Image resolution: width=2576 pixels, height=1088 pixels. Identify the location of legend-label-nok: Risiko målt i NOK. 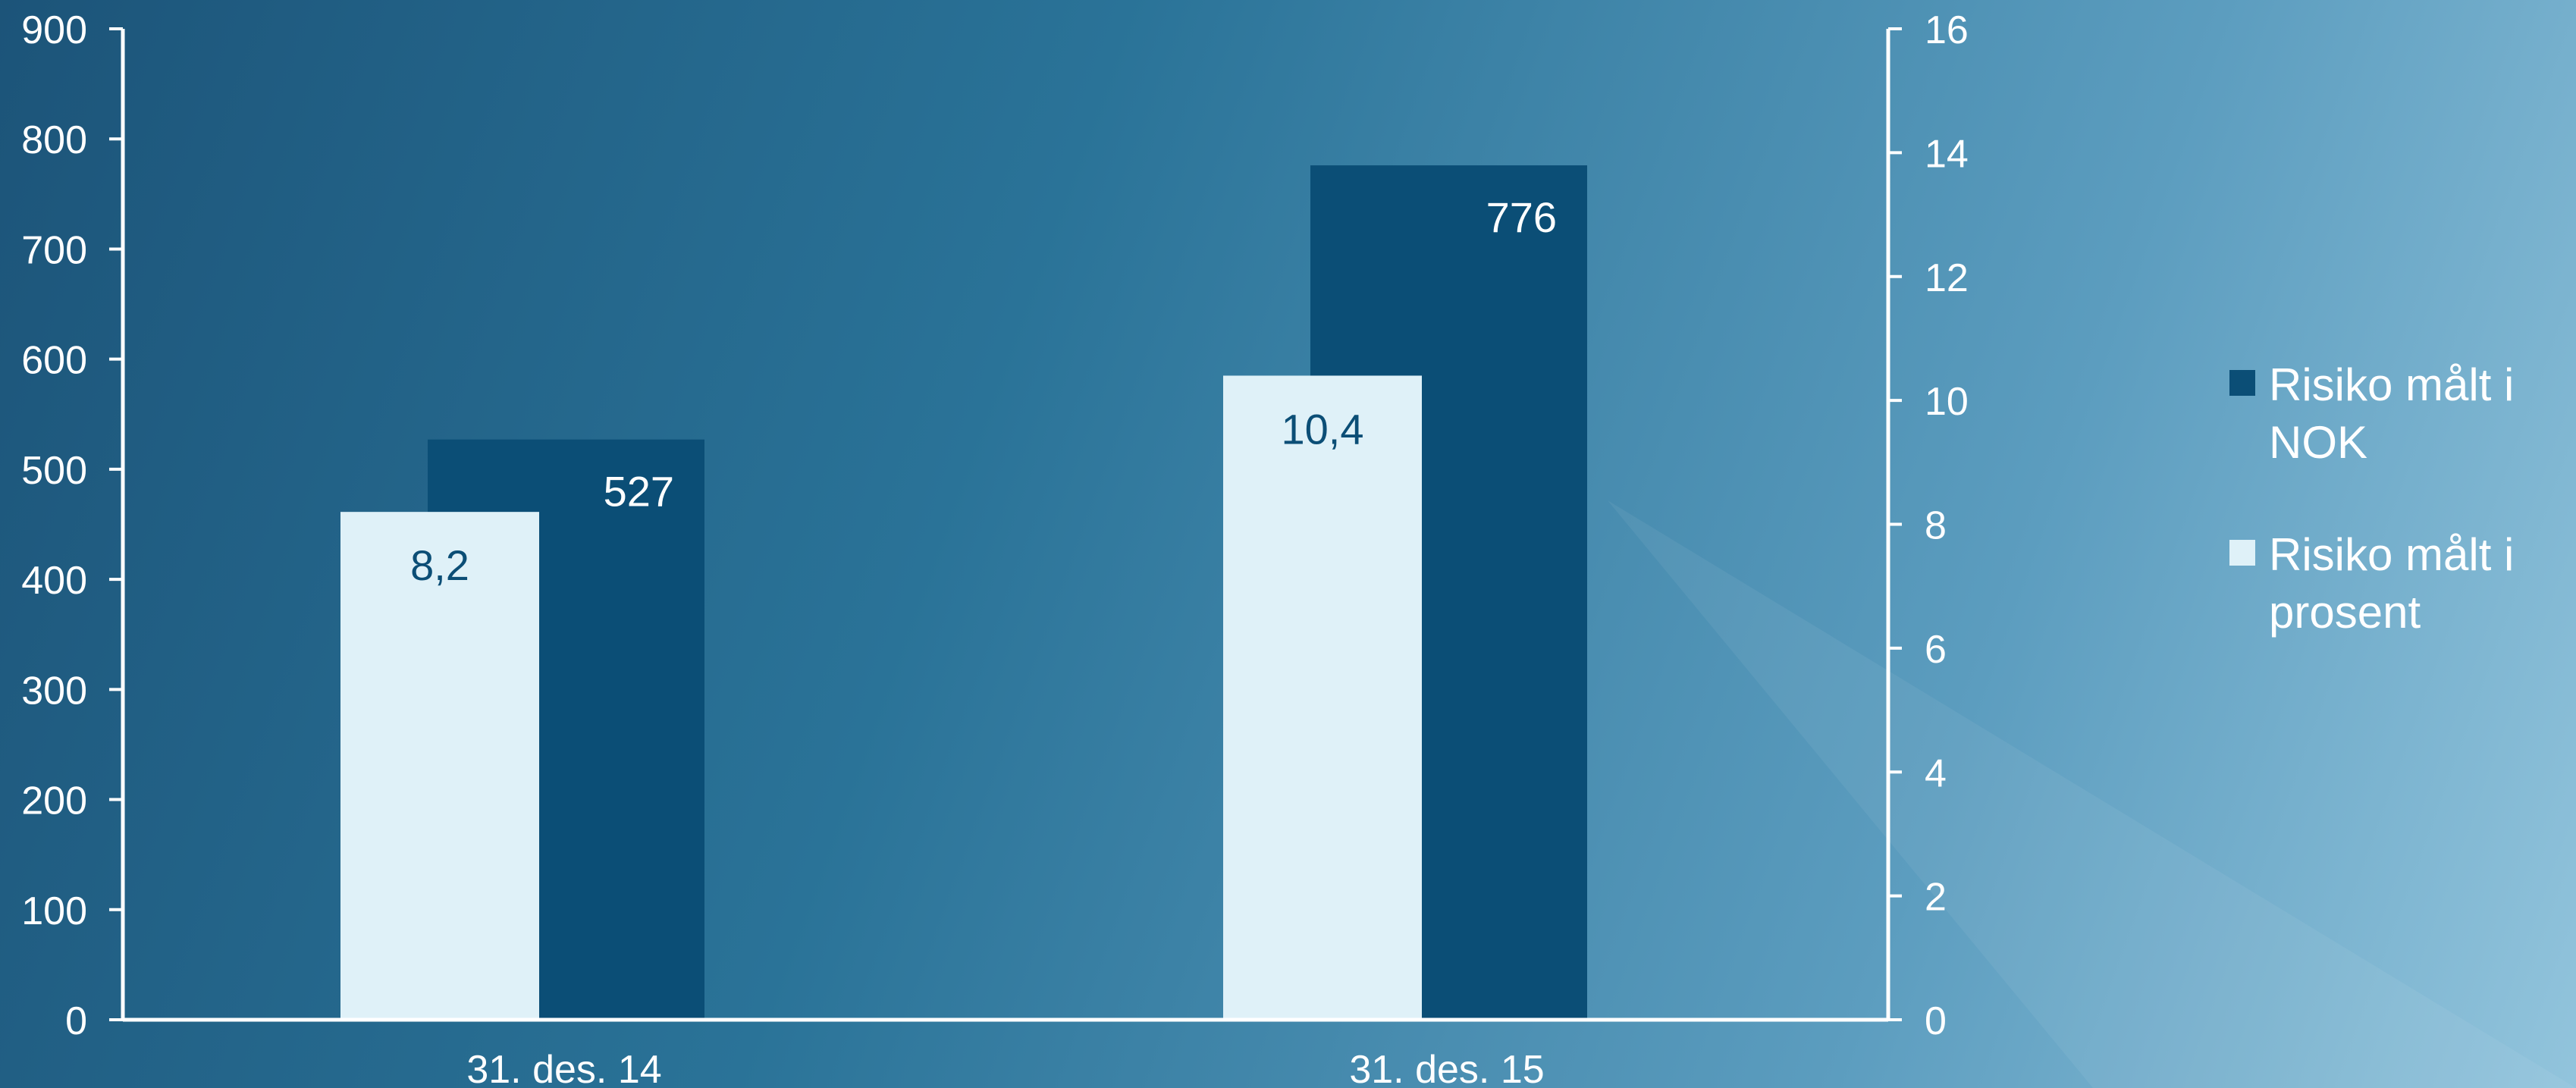
(2392, 413).